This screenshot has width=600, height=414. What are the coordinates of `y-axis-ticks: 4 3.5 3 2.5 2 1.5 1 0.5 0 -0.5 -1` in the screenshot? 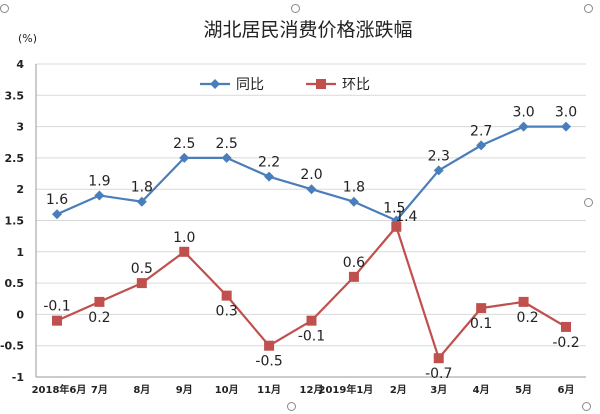 It's located at (12, 221).